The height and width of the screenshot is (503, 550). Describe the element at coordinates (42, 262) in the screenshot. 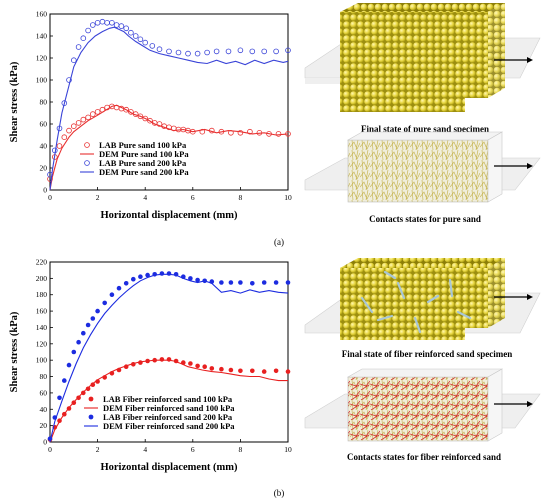

I see `y-tick-label: 220` at that location.